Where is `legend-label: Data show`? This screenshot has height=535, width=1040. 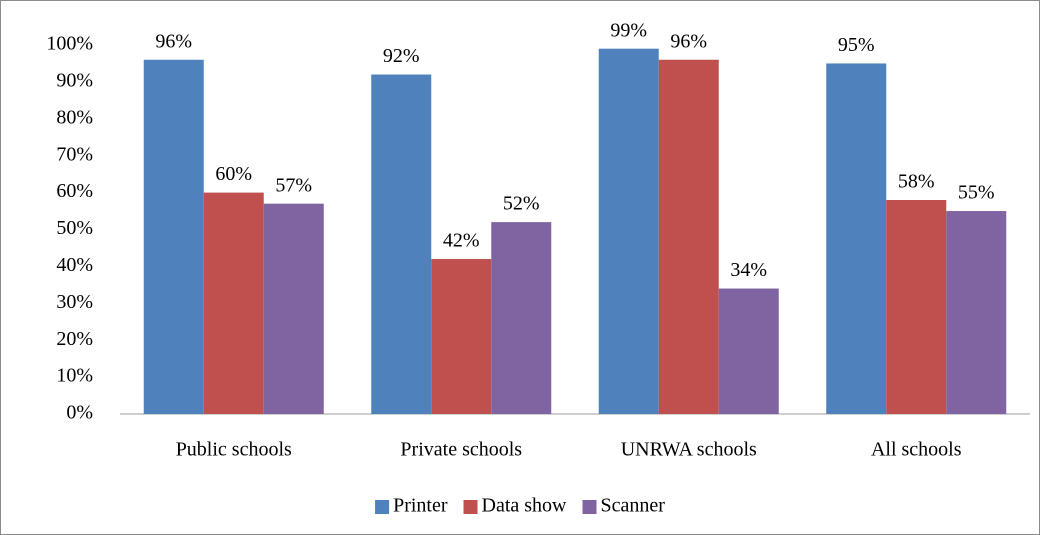 legend-label: Data show is located at coordinates (525, 506).